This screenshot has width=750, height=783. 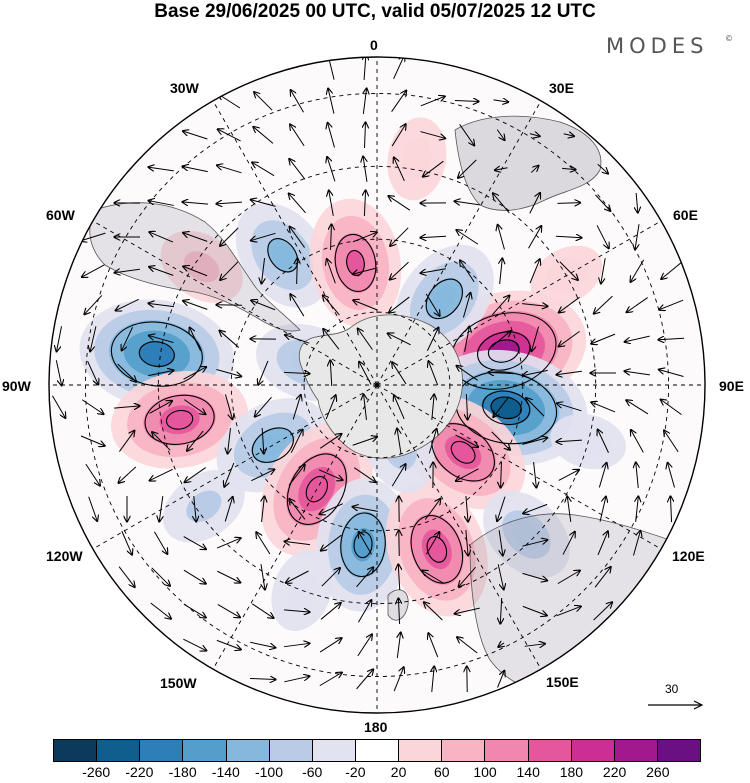 What do you see at coordinates (355, 772) in the screenshot?
I see `colorbar-tick-label: -20` at bounding box center [355, 772].